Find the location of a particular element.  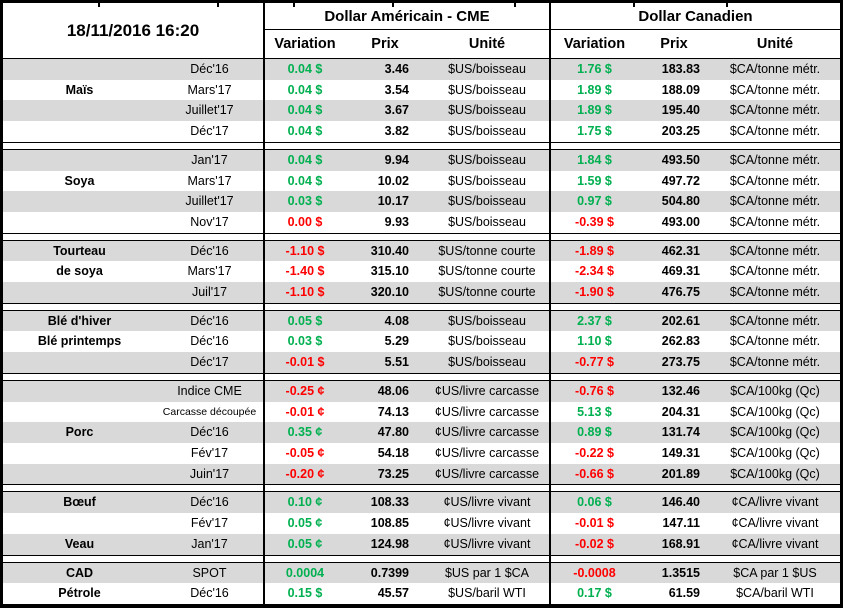

cell-us-price: 5.29 is located at coordinates (396, 341).